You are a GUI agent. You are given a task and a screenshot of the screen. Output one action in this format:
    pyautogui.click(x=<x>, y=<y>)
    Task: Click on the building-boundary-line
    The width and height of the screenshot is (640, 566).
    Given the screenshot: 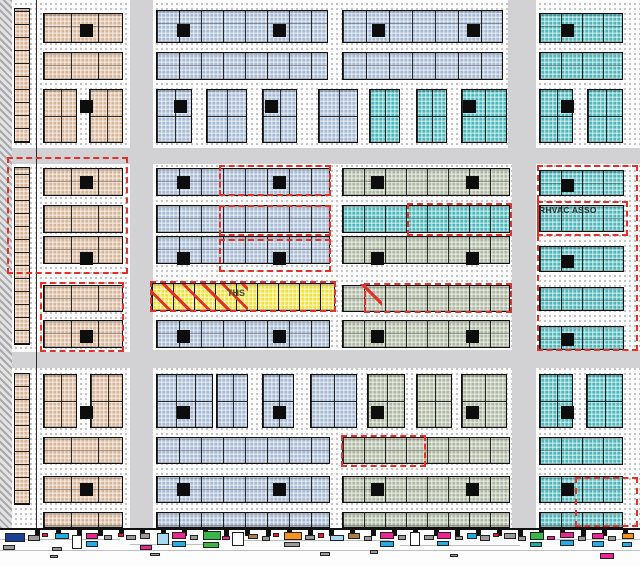 What is the action you would take?
    pyautogui.click(x=36, y=264)
    